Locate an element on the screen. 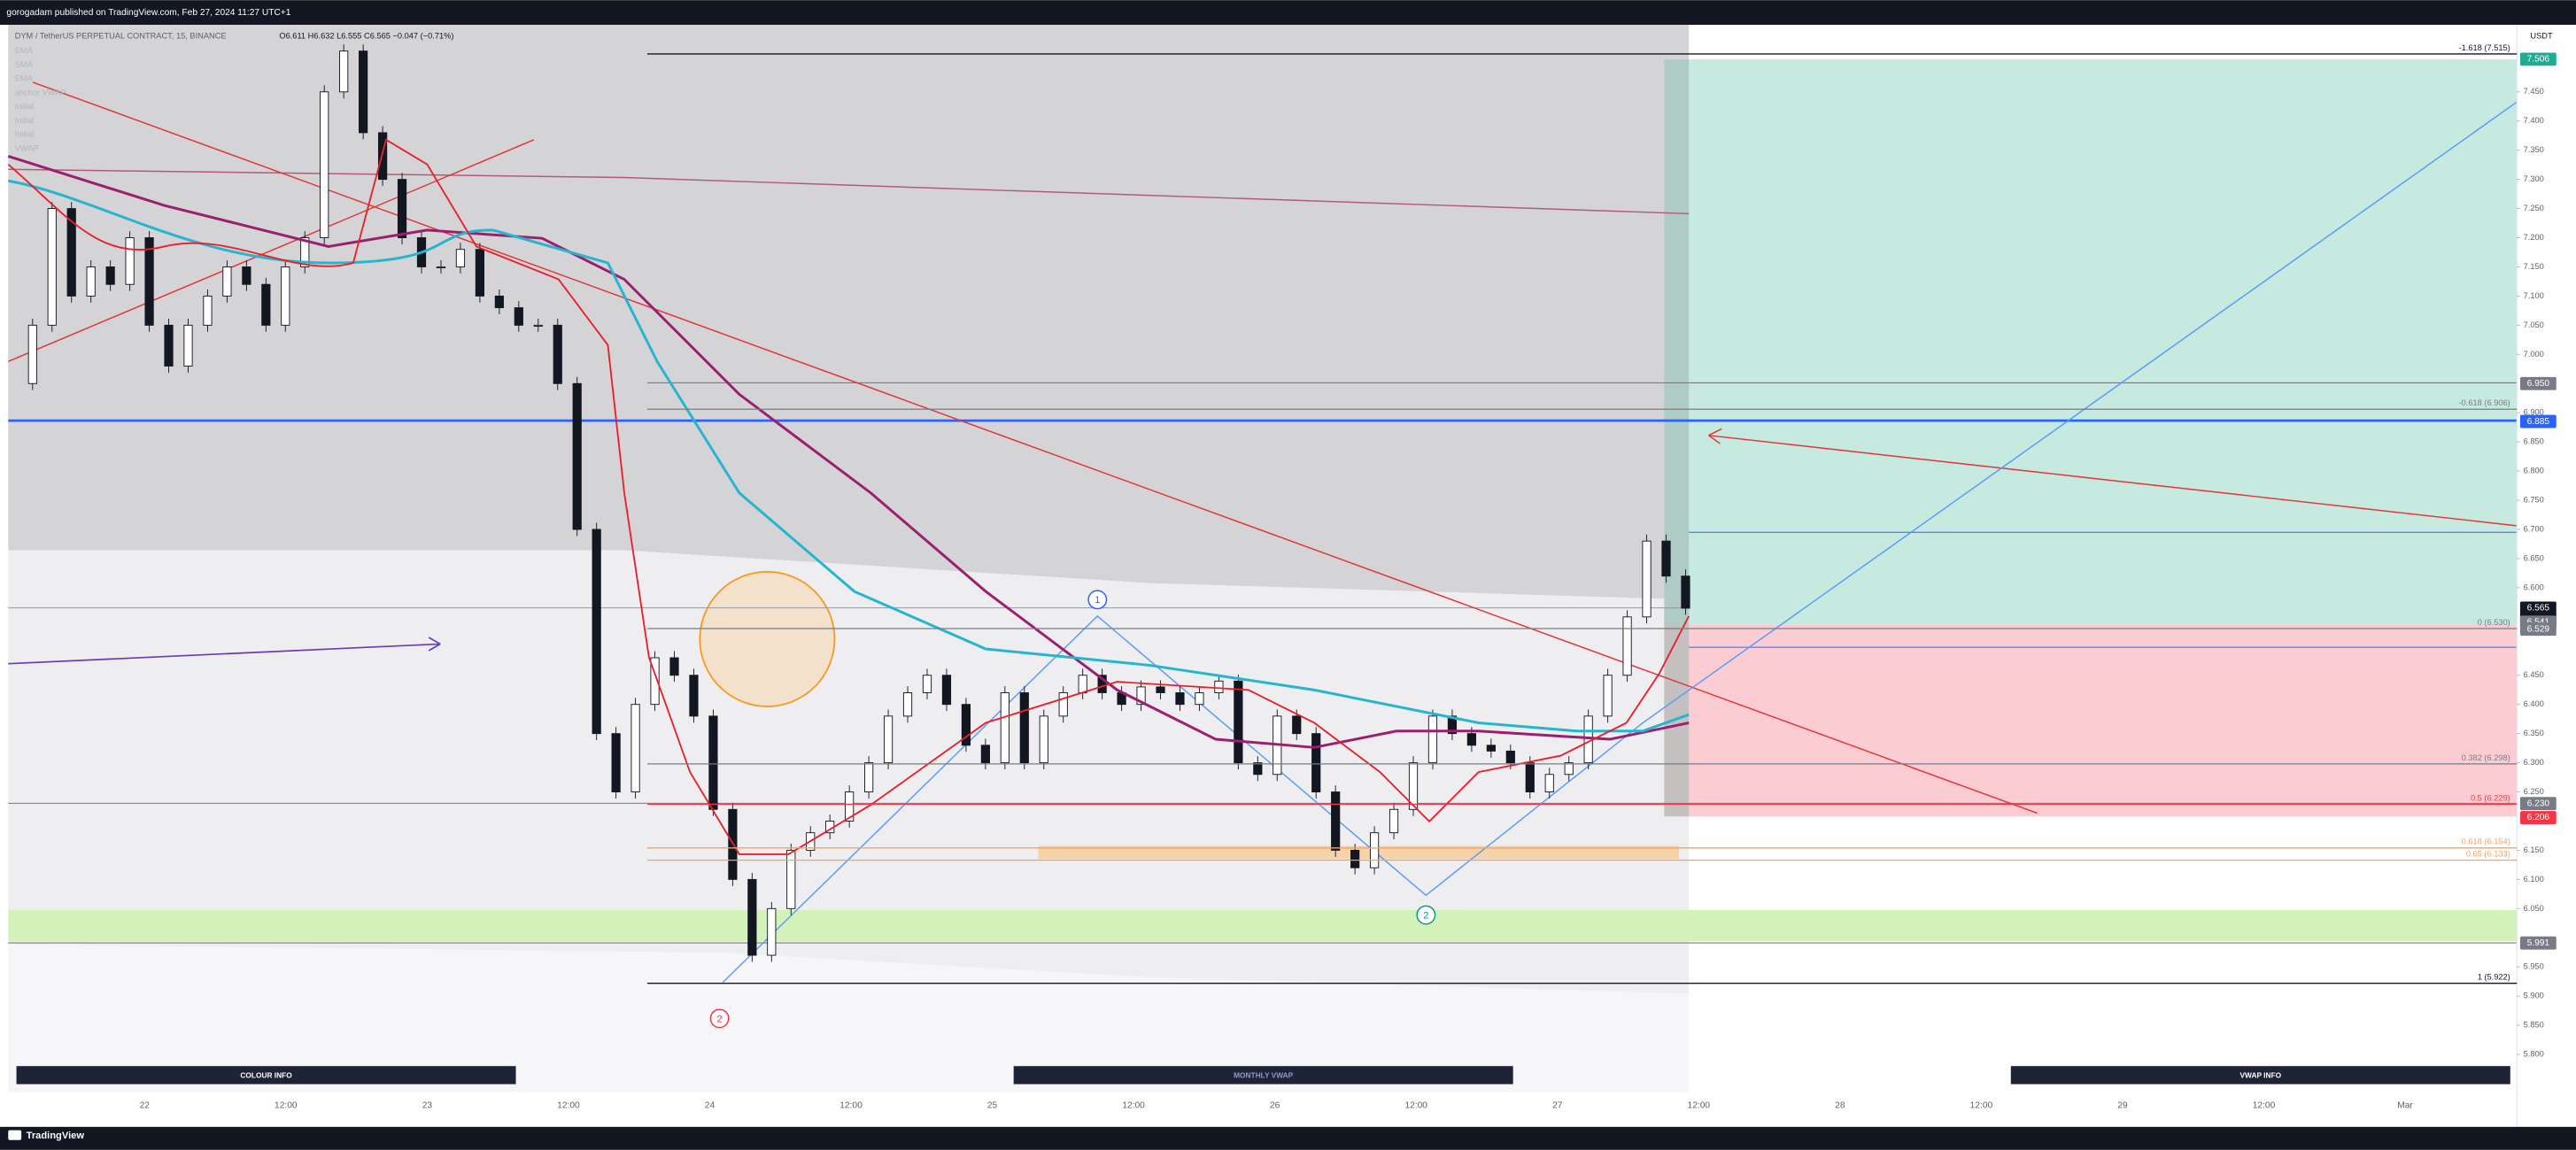 This screenshot has height=1150, width=2576. price-tag-label: 6.230 is located at coordinates (2538, 804).